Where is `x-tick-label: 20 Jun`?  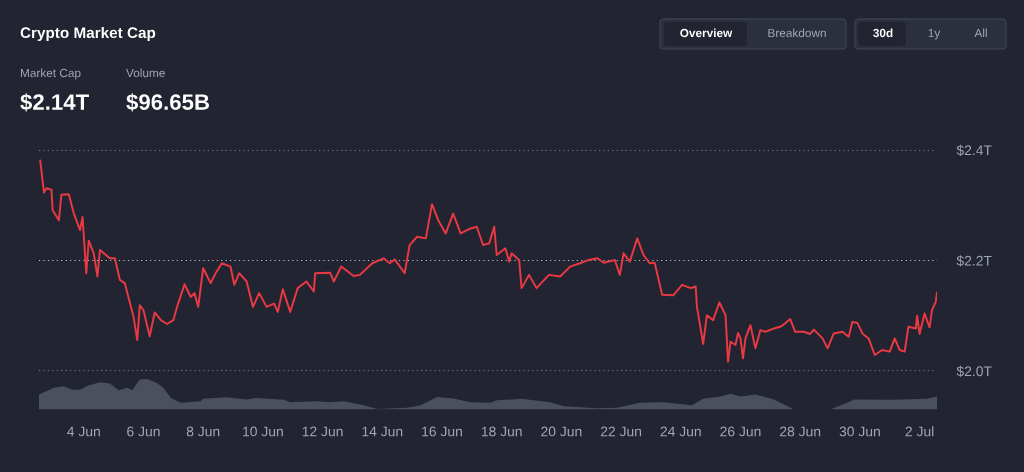 x-tick-label: 20 Jun is located at coordinates (561, 431).